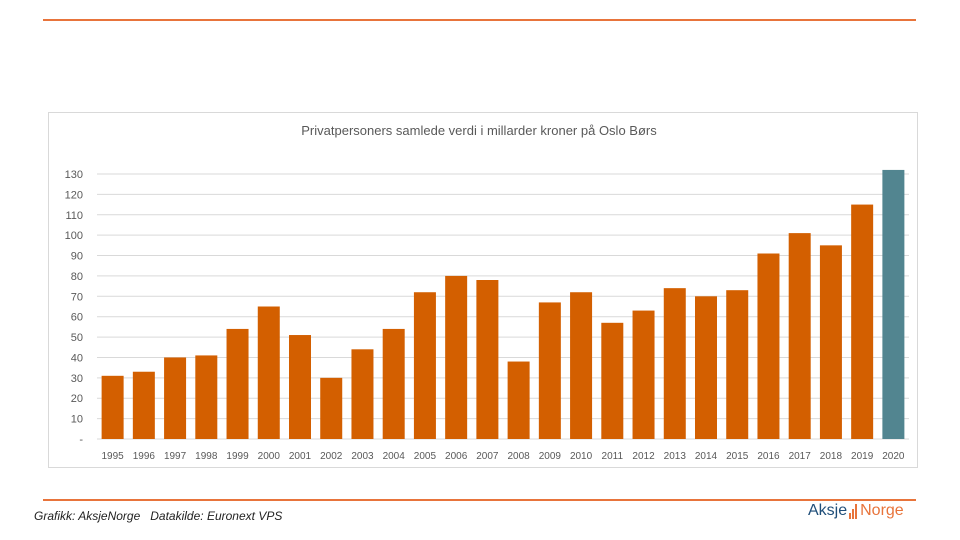 This screenshot has width=960, height=540. I want to click on bar-2007, so click(487, 359).